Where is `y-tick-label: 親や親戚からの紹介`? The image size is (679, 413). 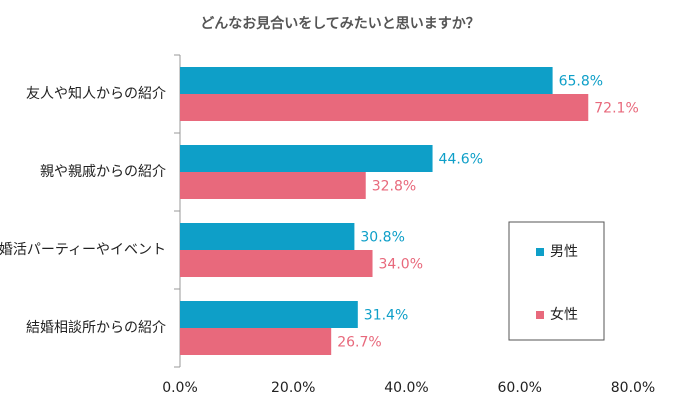 y-tick-label: 親や親戚からの紹介 is located at coordinates (103, 172).